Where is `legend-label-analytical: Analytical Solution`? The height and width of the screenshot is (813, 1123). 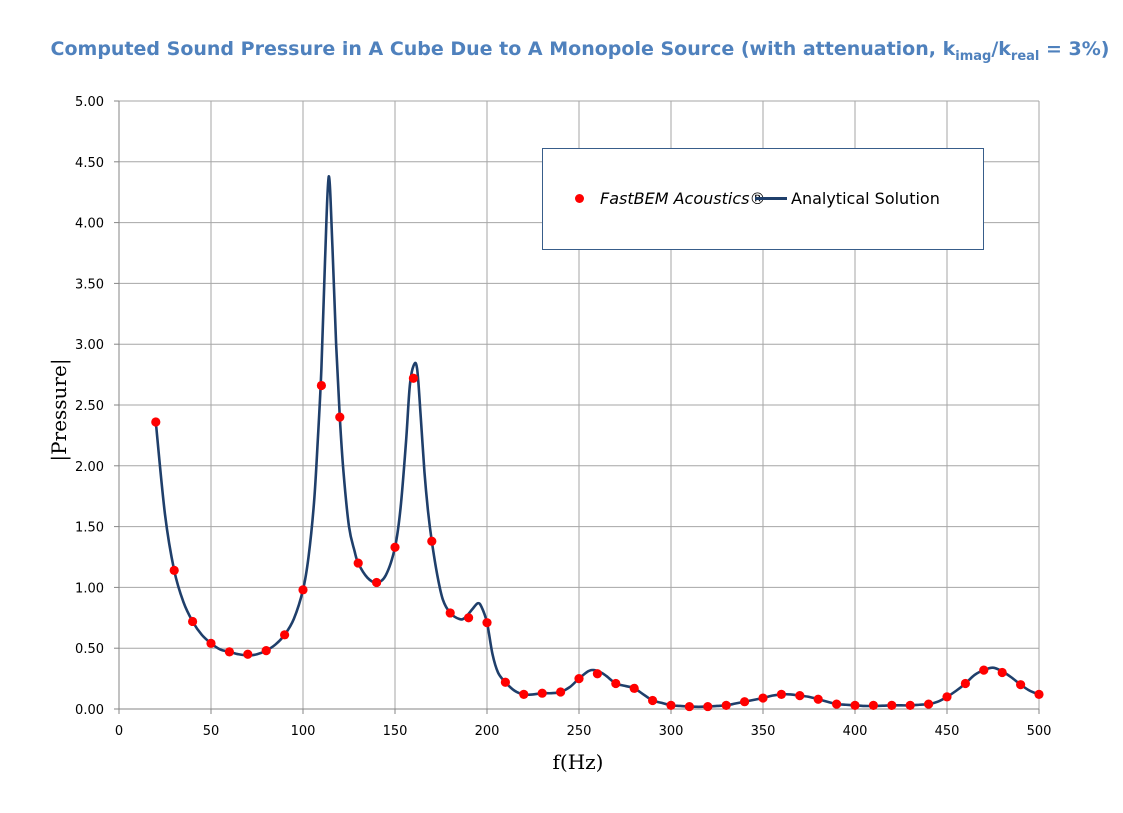
legend-label-analytical: Analytical Solution is located at coordinates (865, 198).